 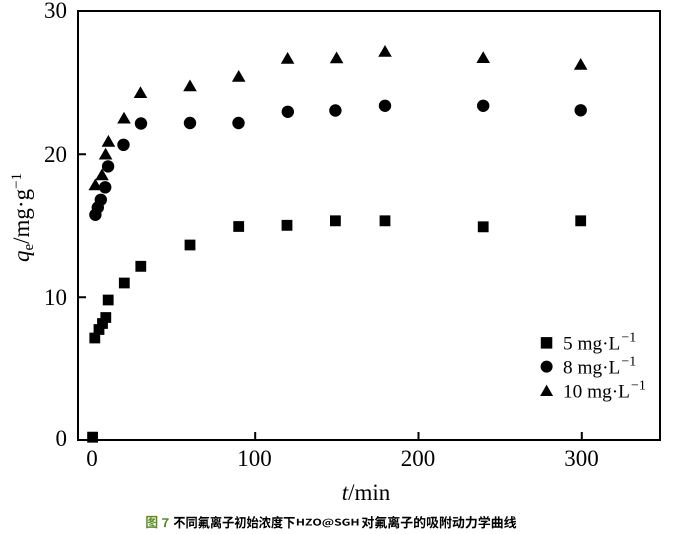 What do you see at coordinates (599, 367) in the screenshot?
I see `svg-text: 8 mg·L−1` at bounding box center [599, 367].